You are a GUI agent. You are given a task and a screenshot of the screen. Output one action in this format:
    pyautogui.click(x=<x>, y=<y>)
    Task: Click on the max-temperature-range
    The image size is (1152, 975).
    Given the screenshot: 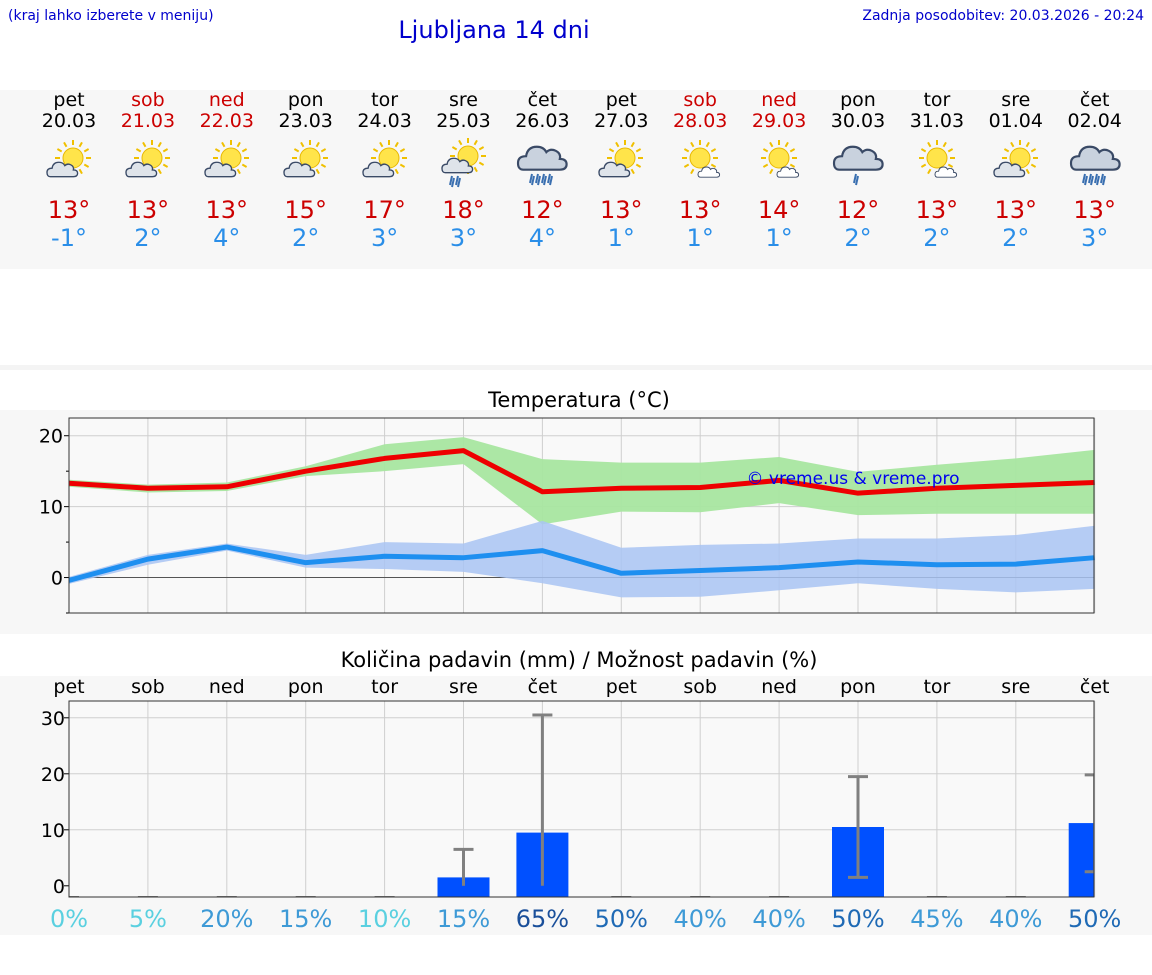 What is the action you would take?
    pyautogui.click(x=582, y=481)
    